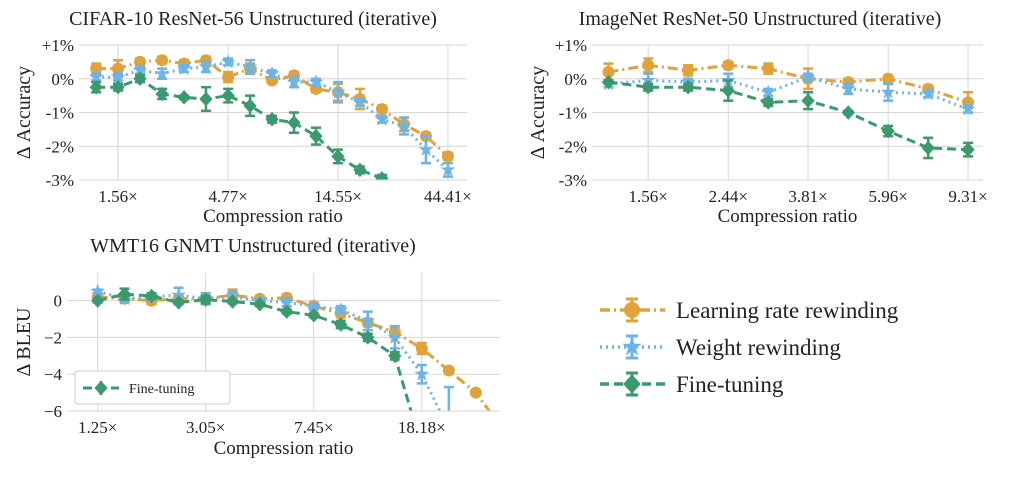  Describe the element at coordinates (53, 374) in the screenshot. I see `y-tick-label: −4` at that location.